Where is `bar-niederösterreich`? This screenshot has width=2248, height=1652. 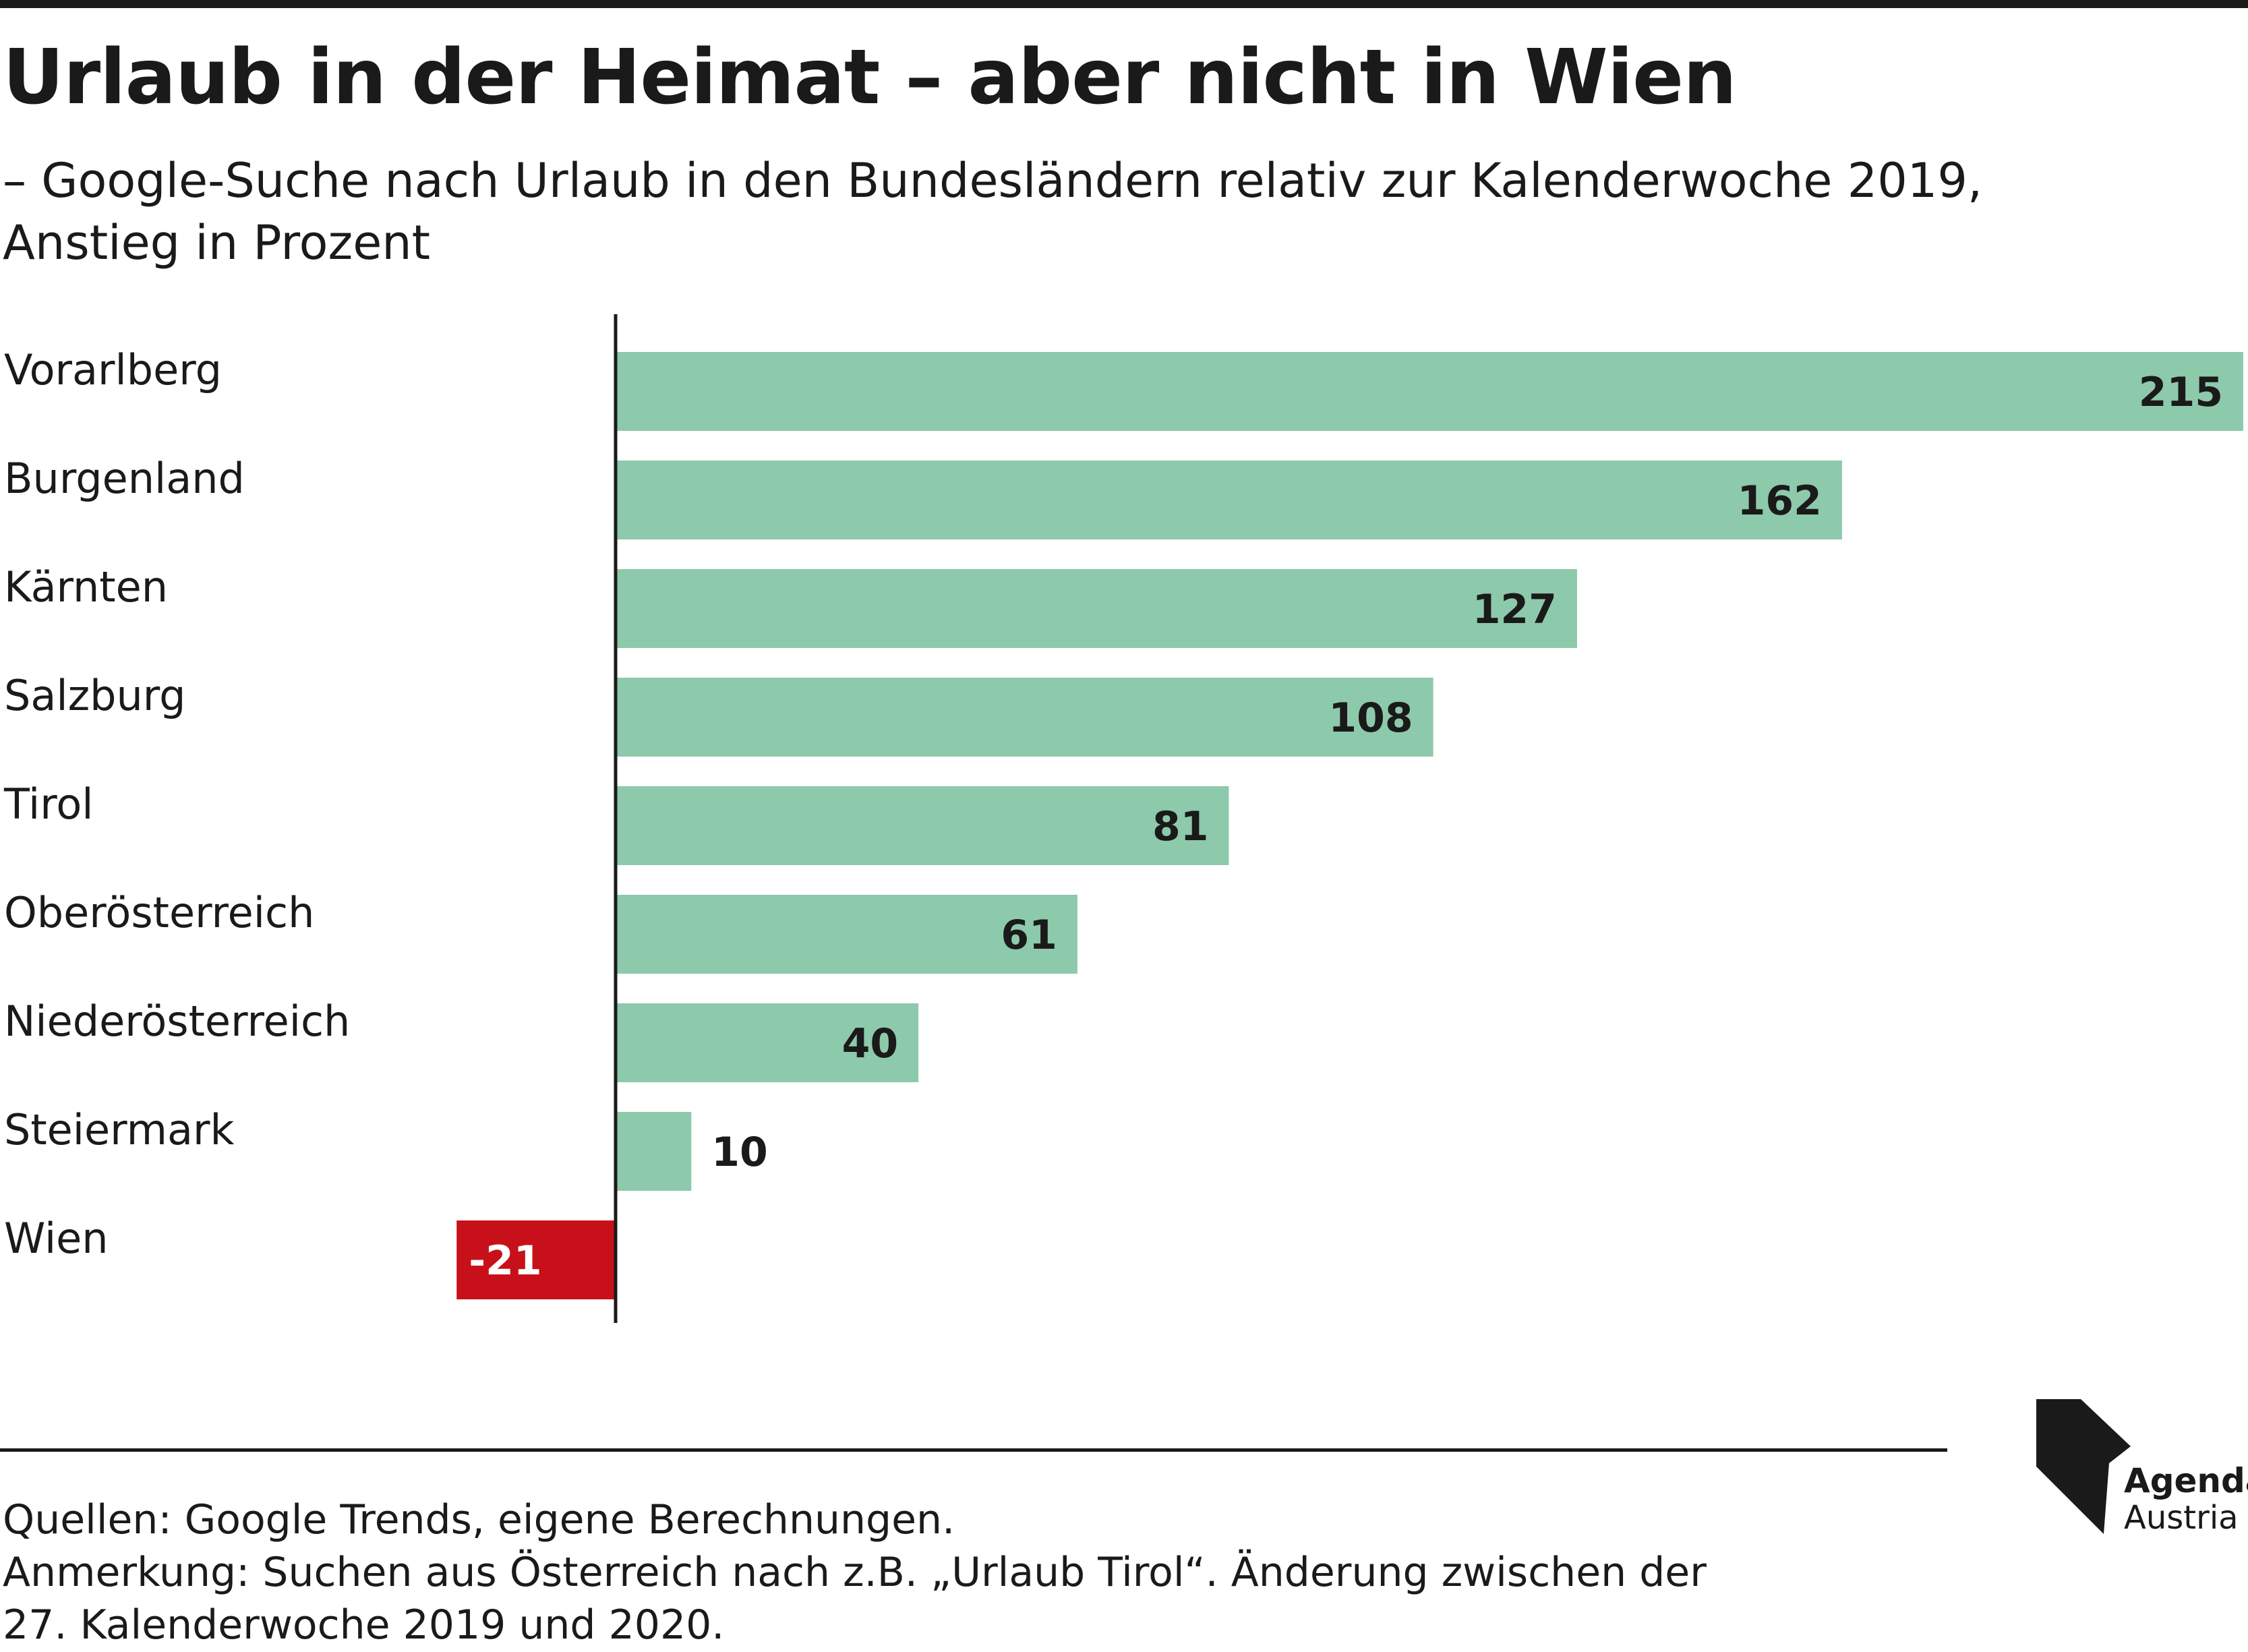 bar-niederösterreich is located at coordinates (768, 1042).